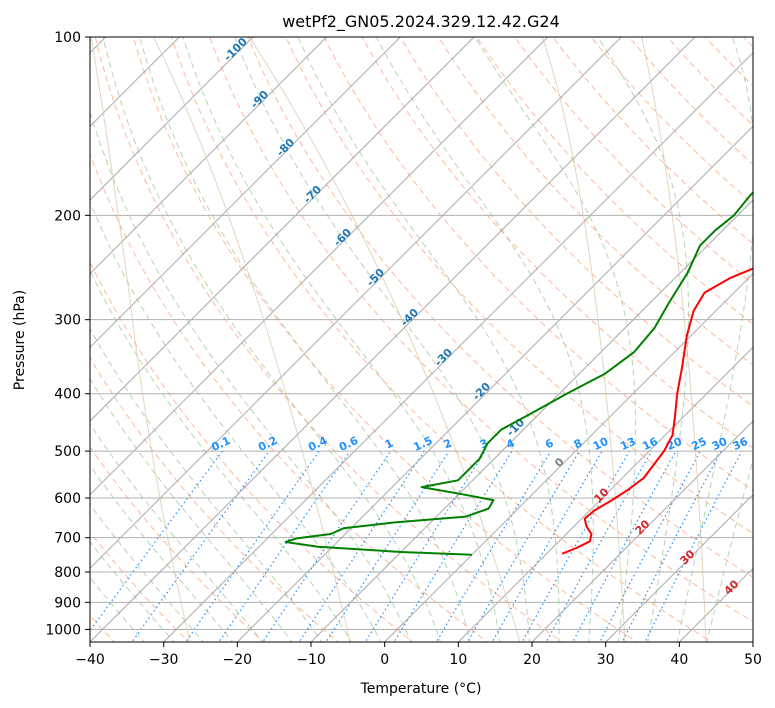  I want to click on mixing-ratio-label: 36, so click(741, 444).